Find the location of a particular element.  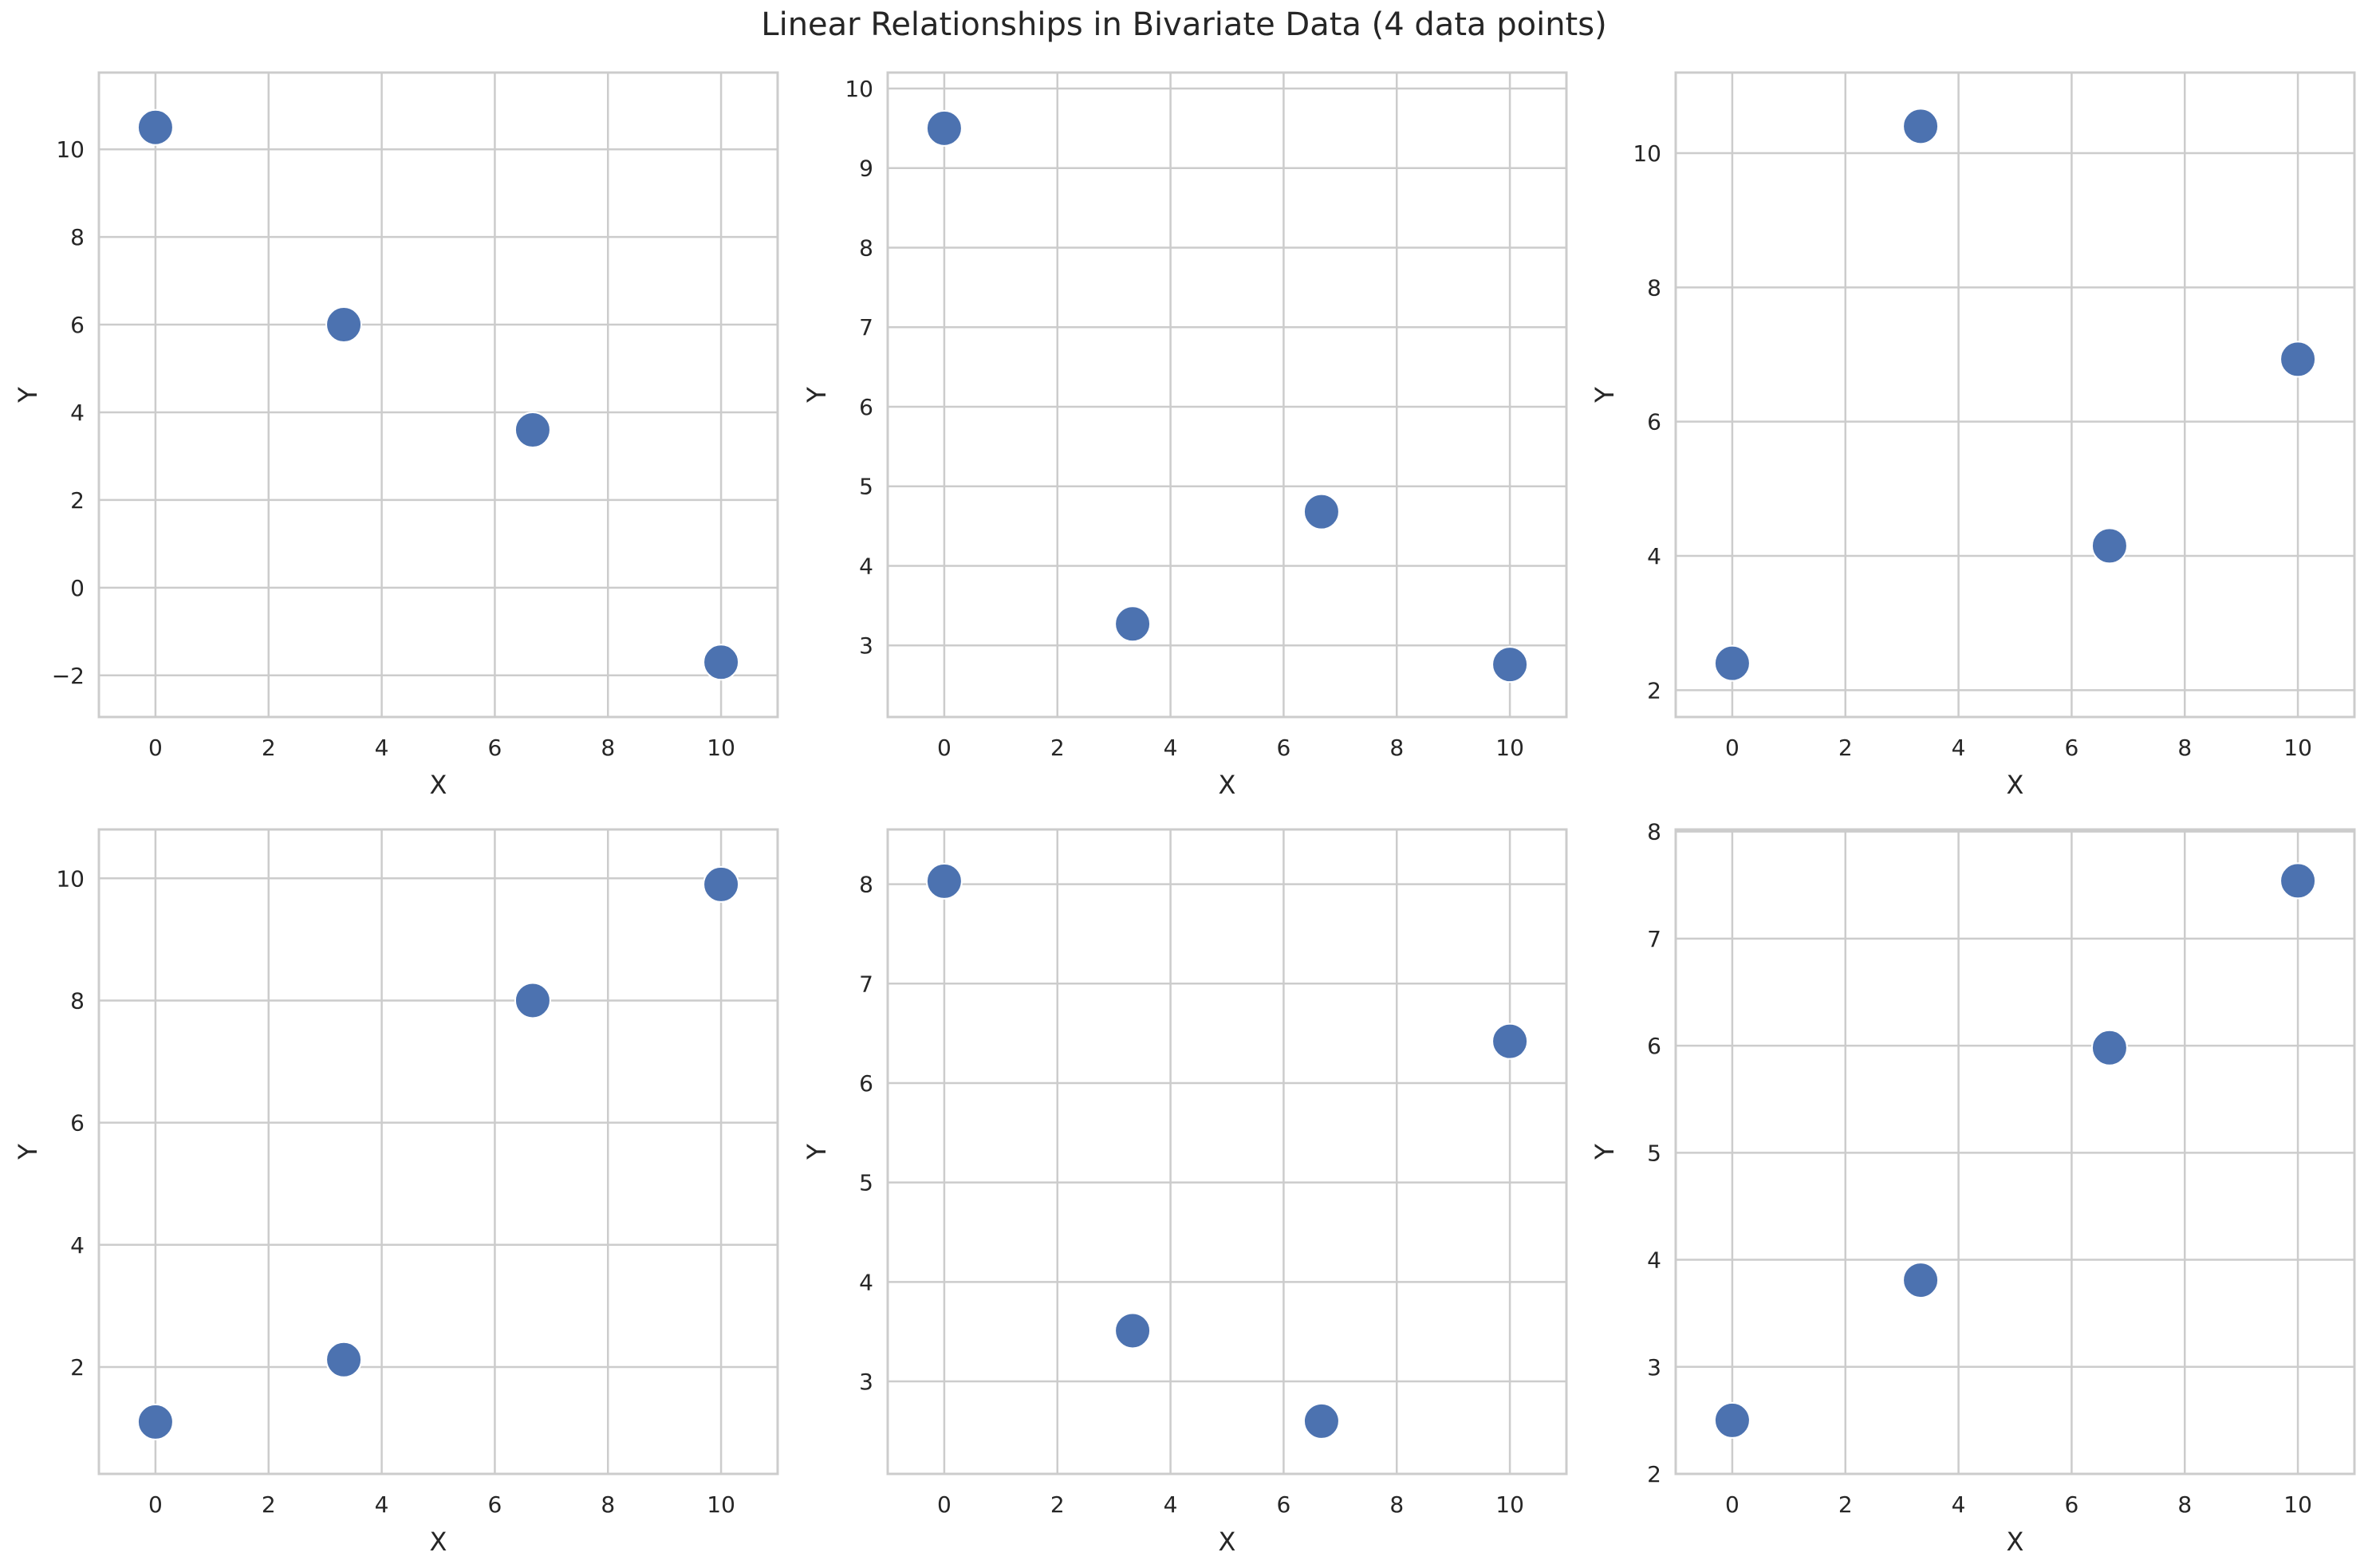

y-tick-label: 0 is located at coordinates (78, 588).